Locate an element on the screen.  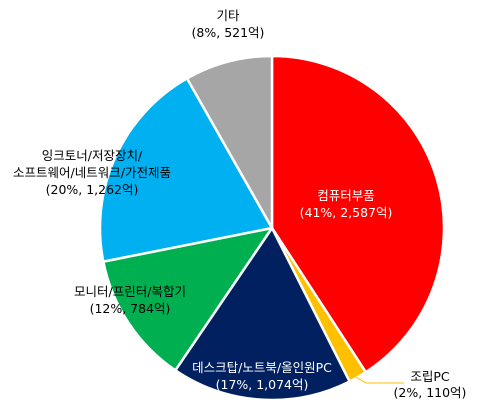
label-desktop: 데스크탑/노트북/올인원PC (17%, 1,074억) is located at coordinates (262, 376).